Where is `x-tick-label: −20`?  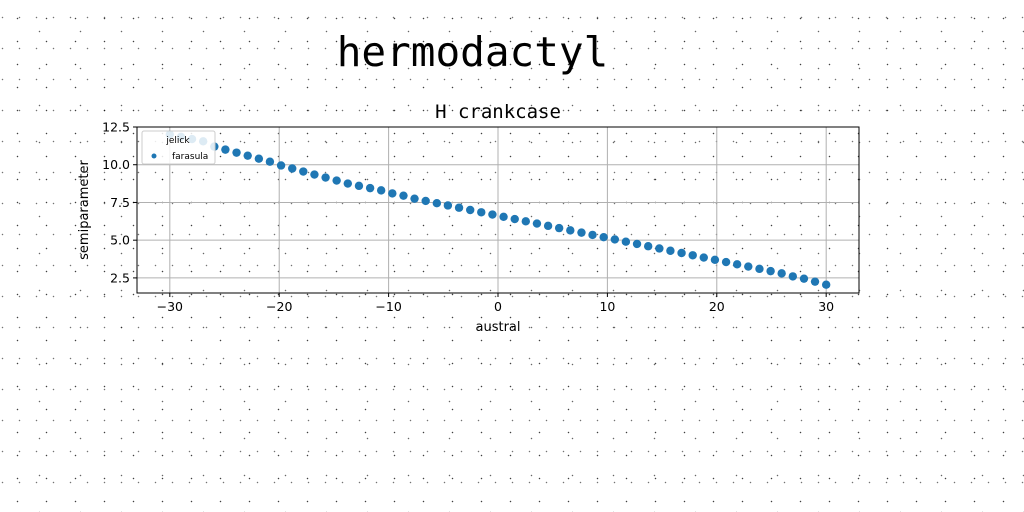 x-tick-label: −20 is located at coordinates (279, 306).